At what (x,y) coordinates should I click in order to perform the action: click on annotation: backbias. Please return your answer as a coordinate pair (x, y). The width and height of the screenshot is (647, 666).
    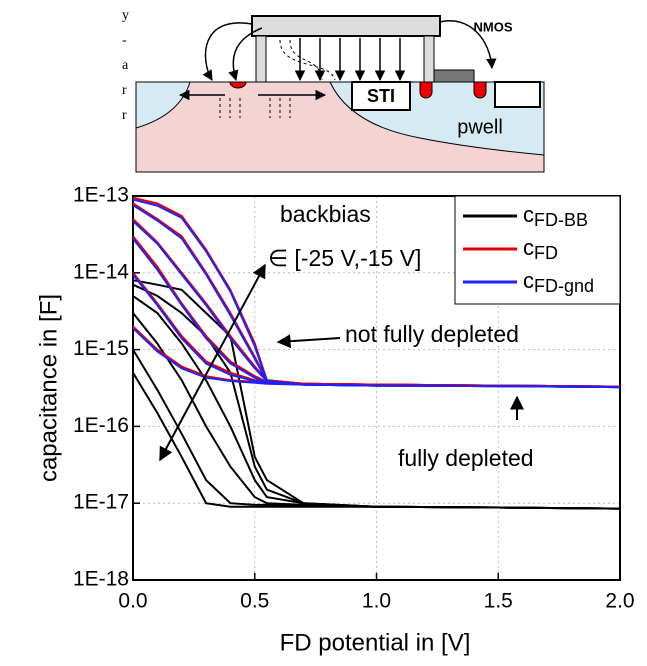
    Looking at the image, I should click on (325, 214).